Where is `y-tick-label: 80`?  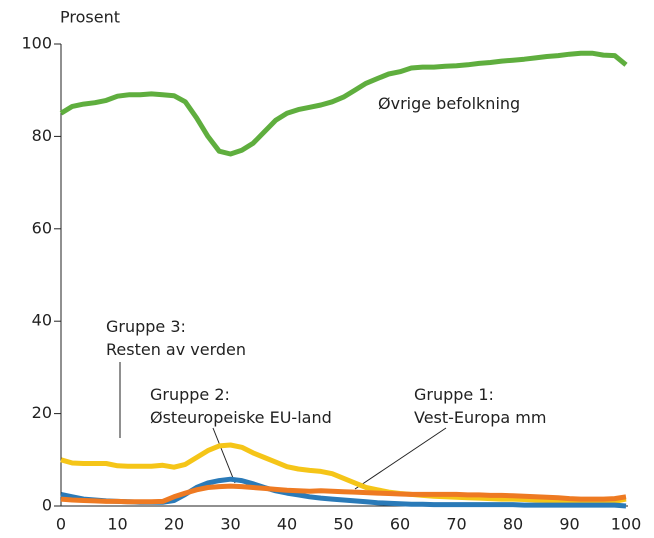
y-tick-label: 80 is located at coordinates (42, 135).